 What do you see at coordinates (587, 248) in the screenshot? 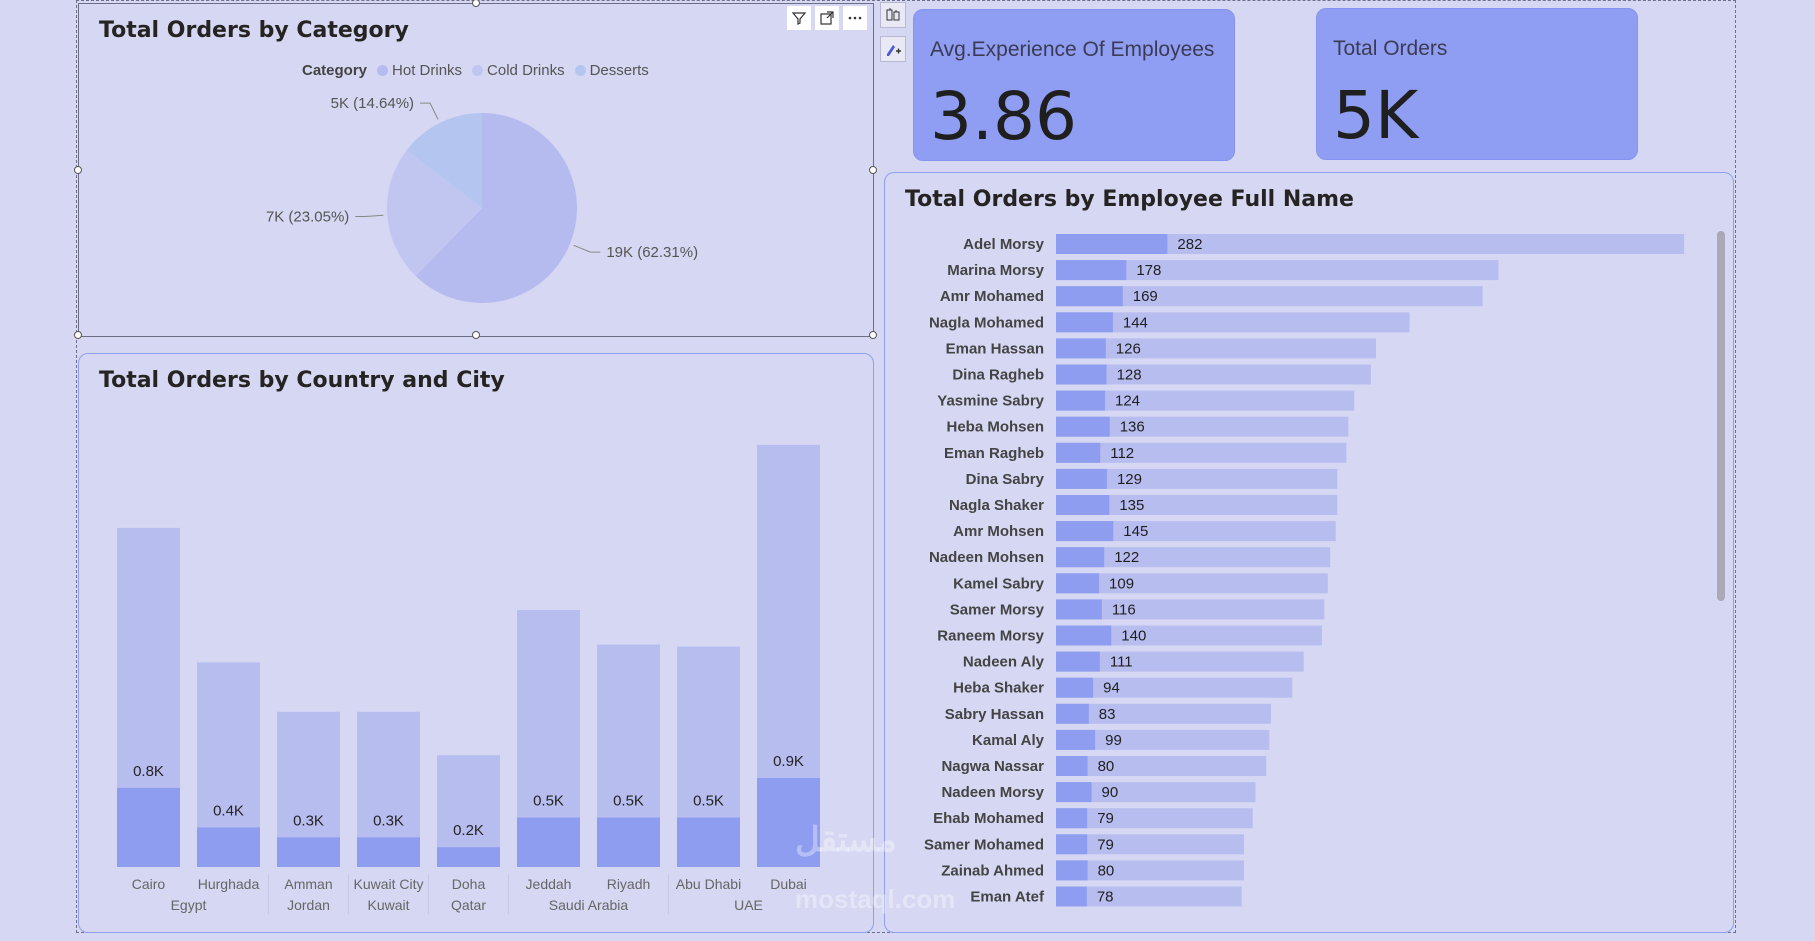
I see `pie-label-leader` at bounding box center [587, 248].